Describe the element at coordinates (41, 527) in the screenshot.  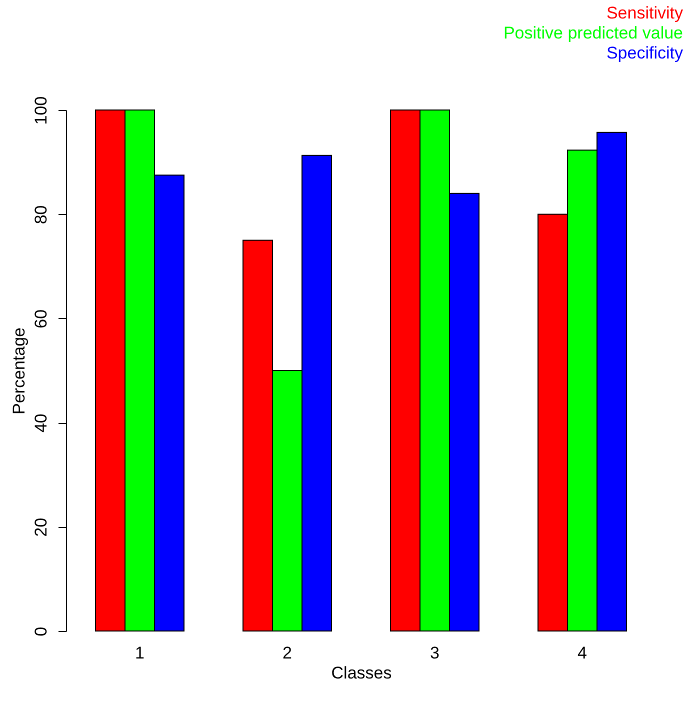
I see `y-tick-label: 20` at that location.